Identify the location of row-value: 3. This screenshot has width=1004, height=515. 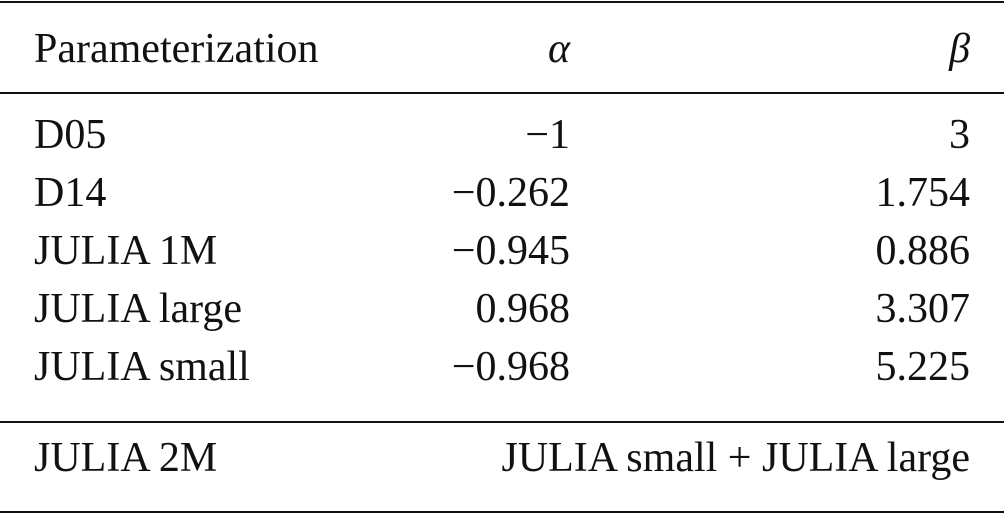
(959, 135).